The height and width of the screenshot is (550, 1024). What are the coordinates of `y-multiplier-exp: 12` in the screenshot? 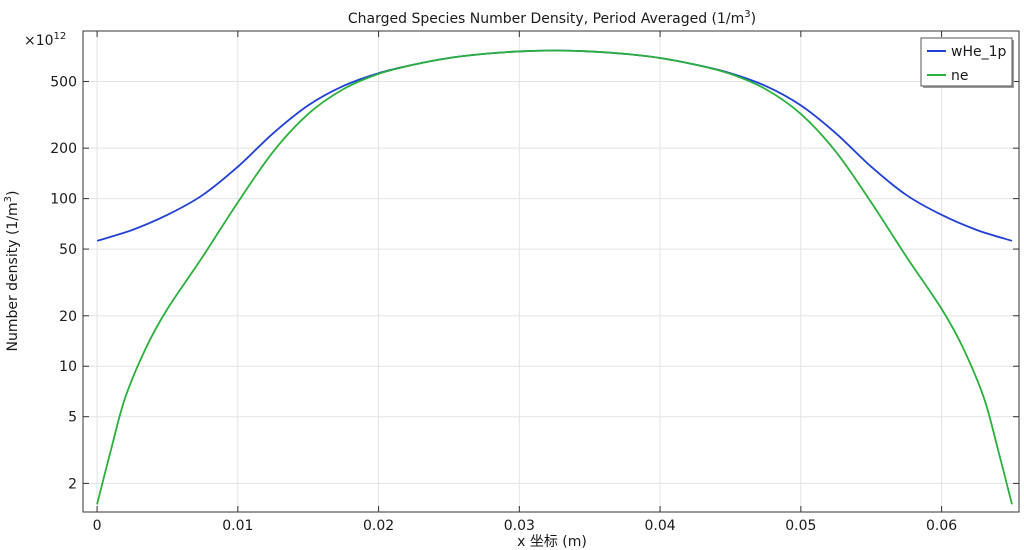 It's located at (60, 36).